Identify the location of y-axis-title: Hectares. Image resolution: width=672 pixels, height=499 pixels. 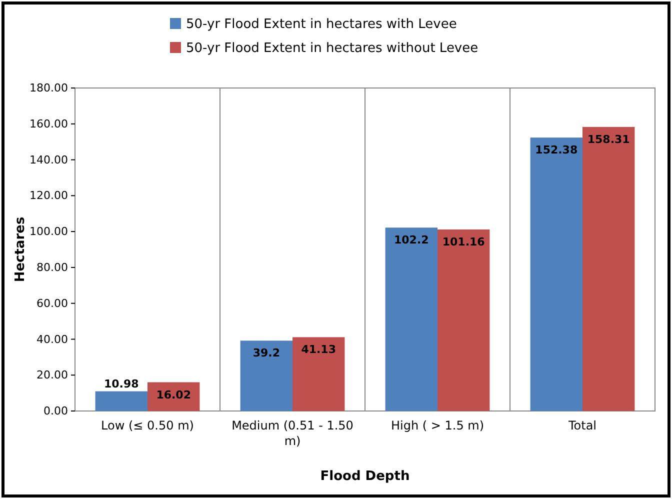
(20, 249).